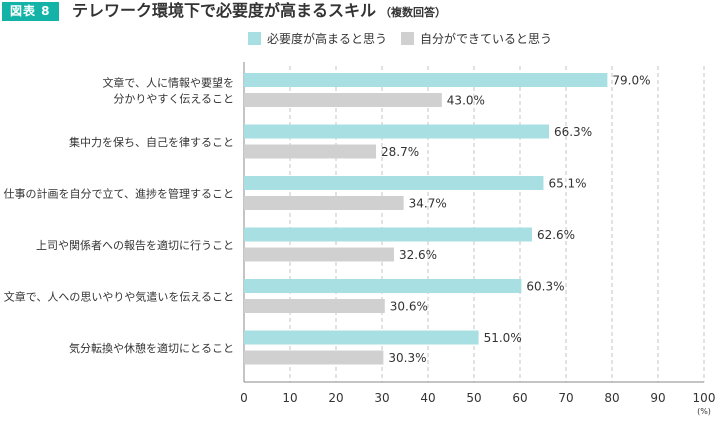  I want to click on chart-subtitle: （複数回答）, so click(413, 12).